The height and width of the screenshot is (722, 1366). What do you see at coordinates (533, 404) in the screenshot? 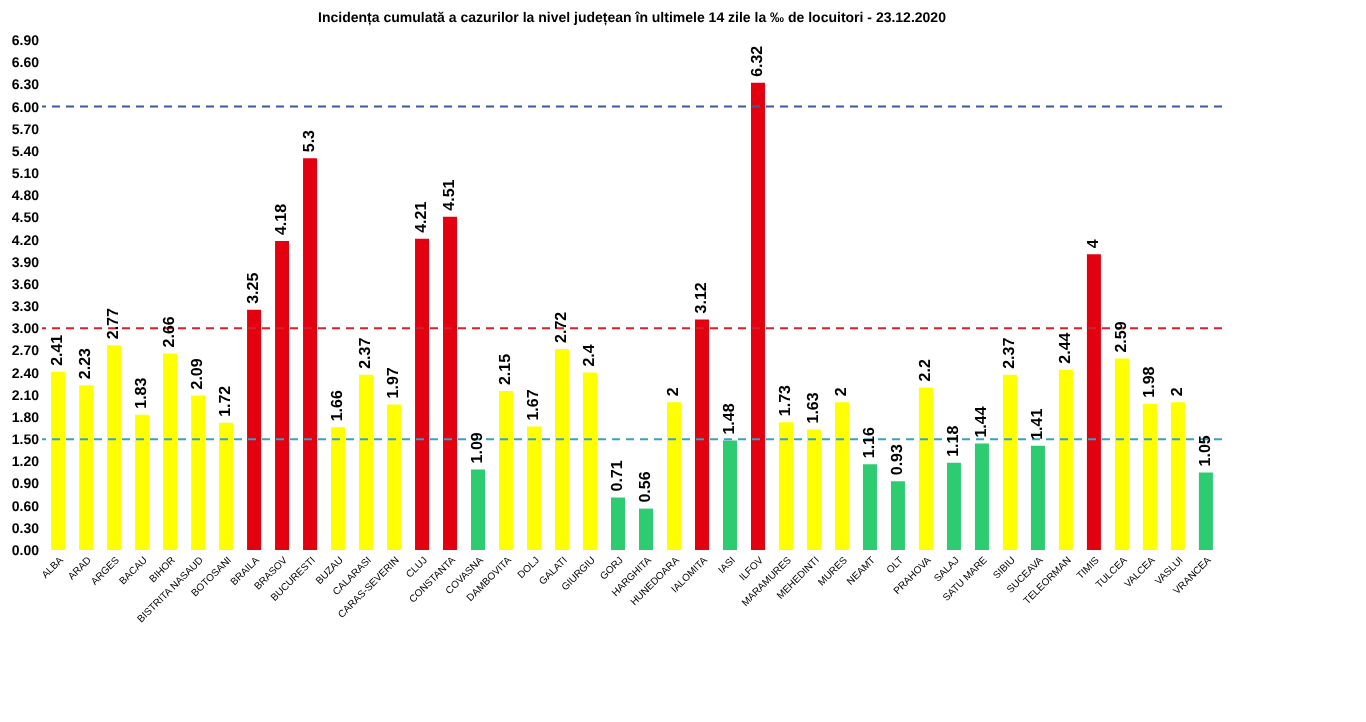
I see `data-label: 1.67` at bounding box center [533, 404].